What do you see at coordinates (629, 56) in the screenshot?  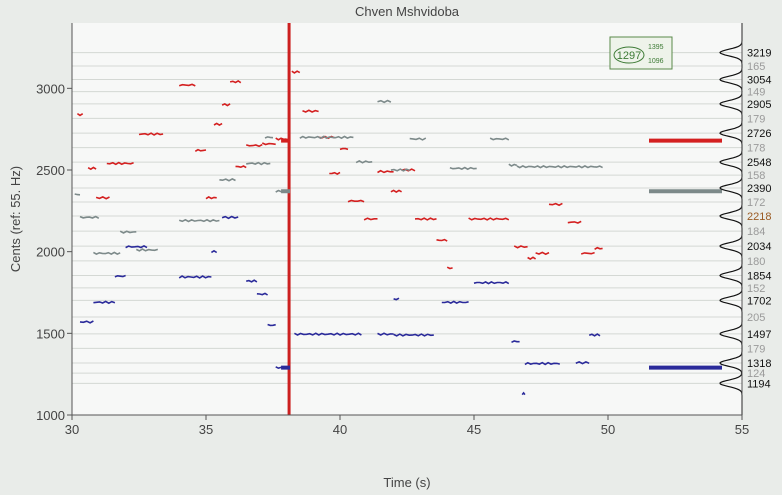 I see `legend-main-value: 1297` at bounding box center [629, 56].